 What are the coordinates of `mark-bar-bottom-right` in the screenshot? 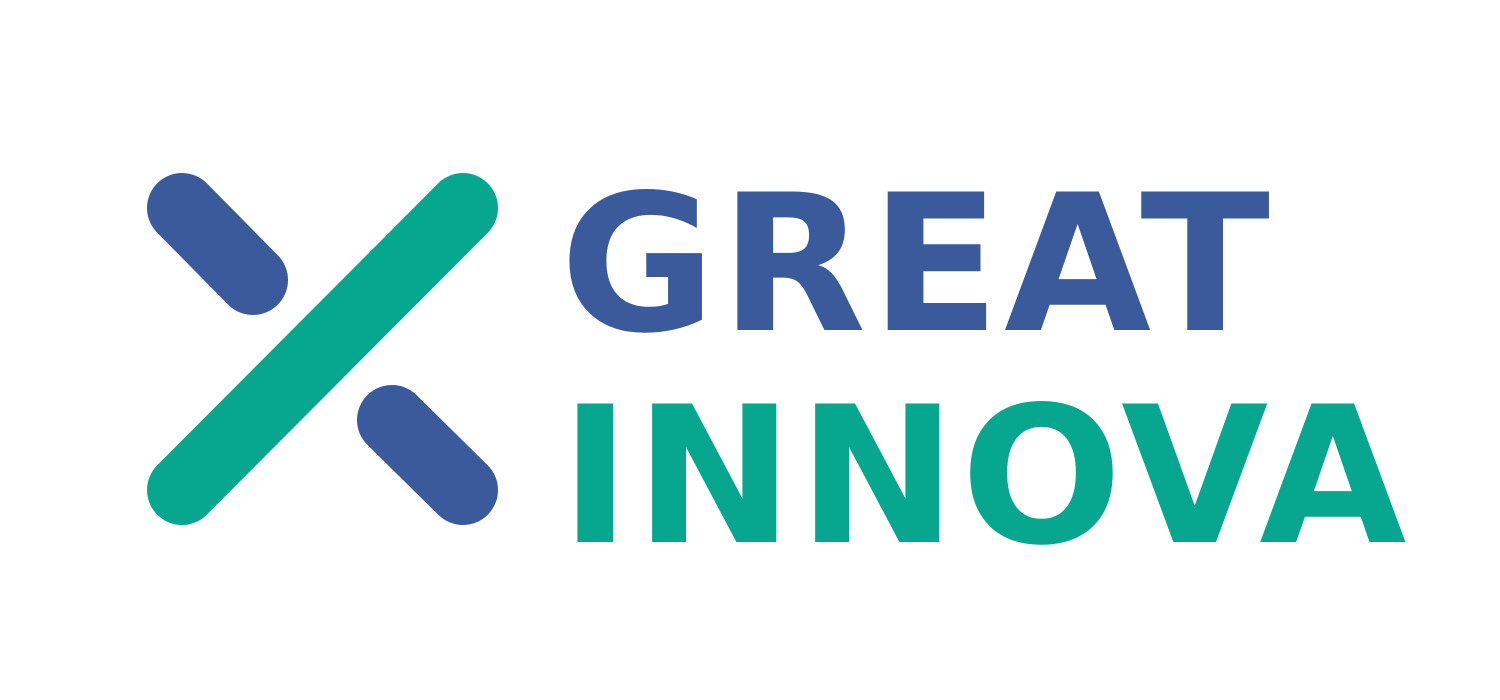 It's located at (427, 455).